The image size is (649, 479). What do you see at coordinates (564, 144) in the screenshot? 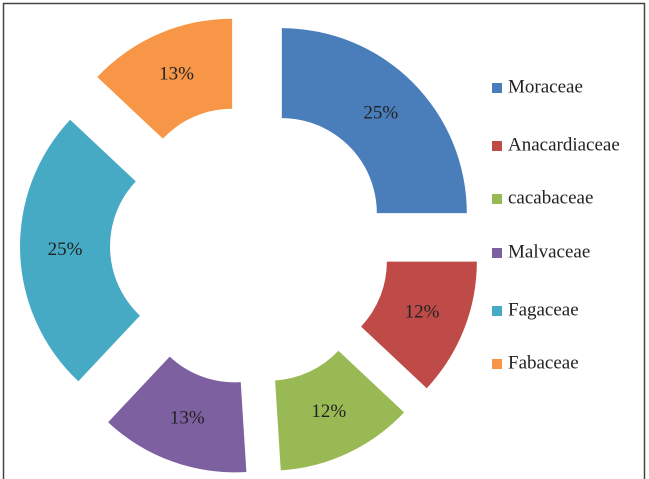
I see `legend-label: Anacardiaceae` at bounding box center [564, 144].